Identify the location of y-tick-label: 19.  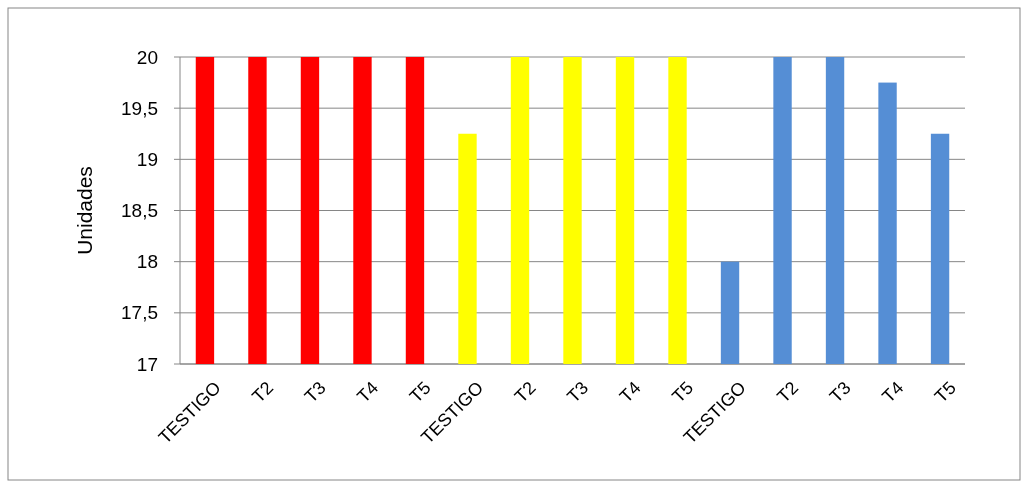
(147, 159).